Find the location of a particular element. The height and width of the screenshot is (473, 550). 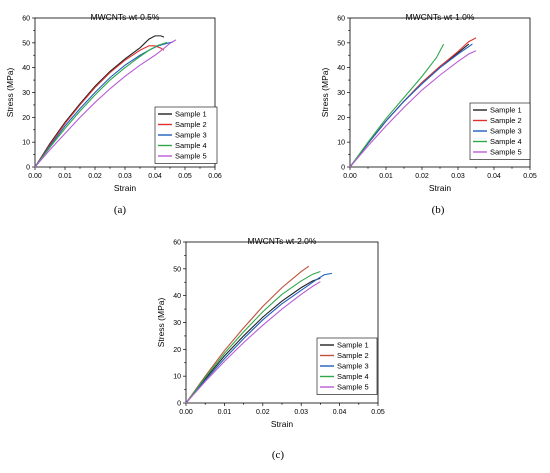

x-tick-label: 0.06 is located at coordinates (215, 176).